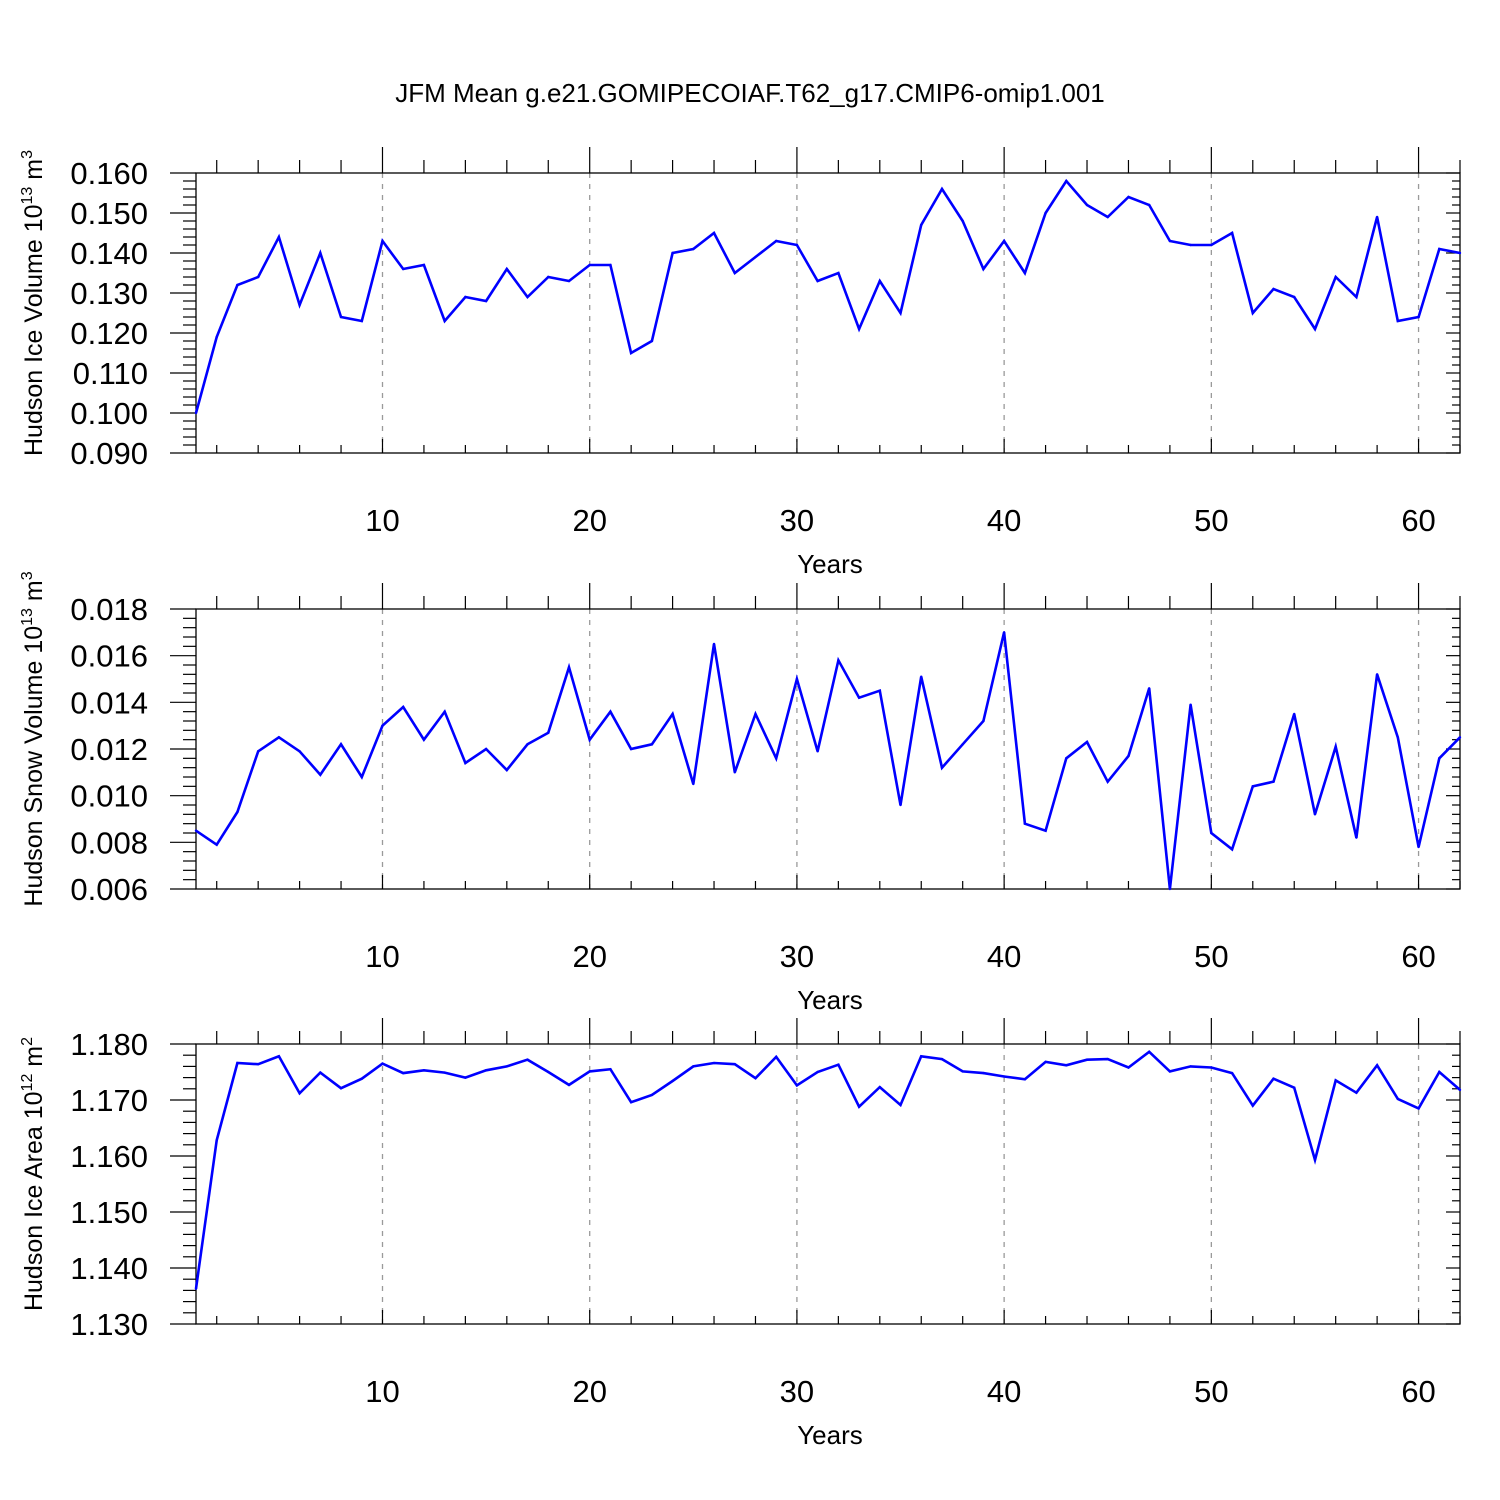  What do you see at coordinates (109, 453) in the screenshot?
I see `y-tick-label: 0.090` at bounding box center [109, 453].